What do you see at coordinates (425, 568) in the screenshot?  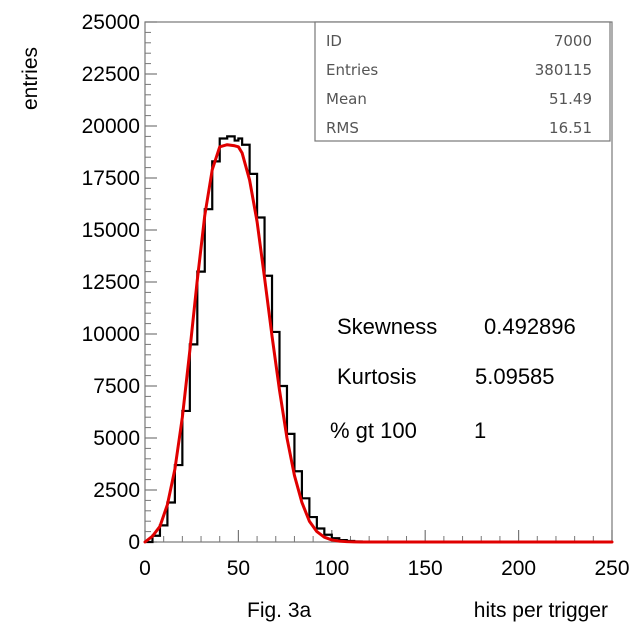 I see `x-tick-label: 150` at bounding box center [425, 568].